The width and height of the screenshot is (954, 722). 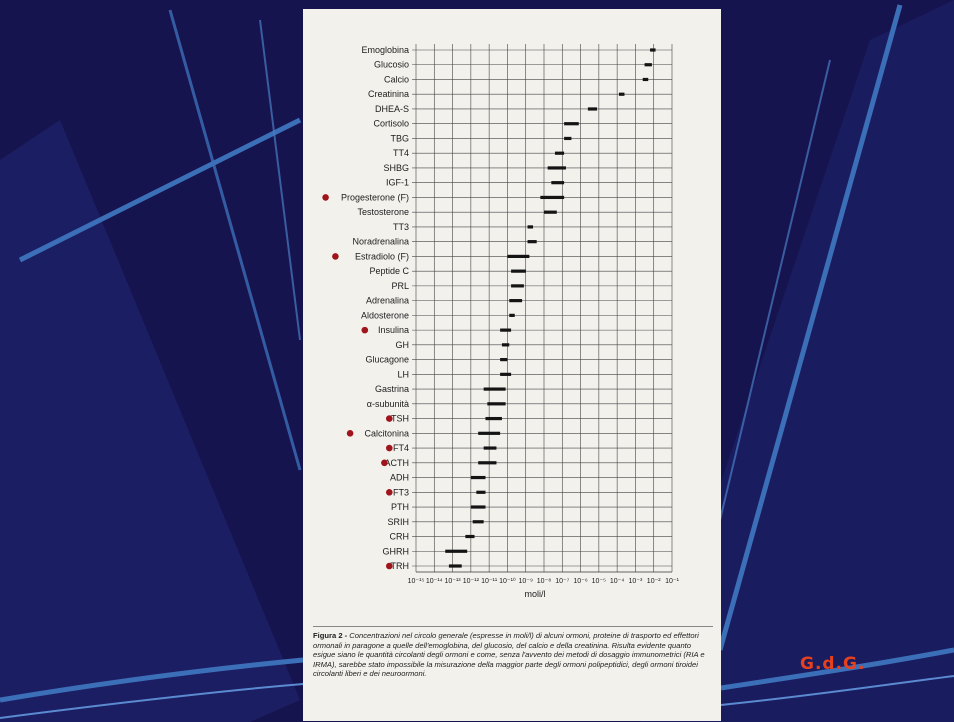 I want to click on x-tick-label: 10⁻⁵, so click(x=599, y=581).